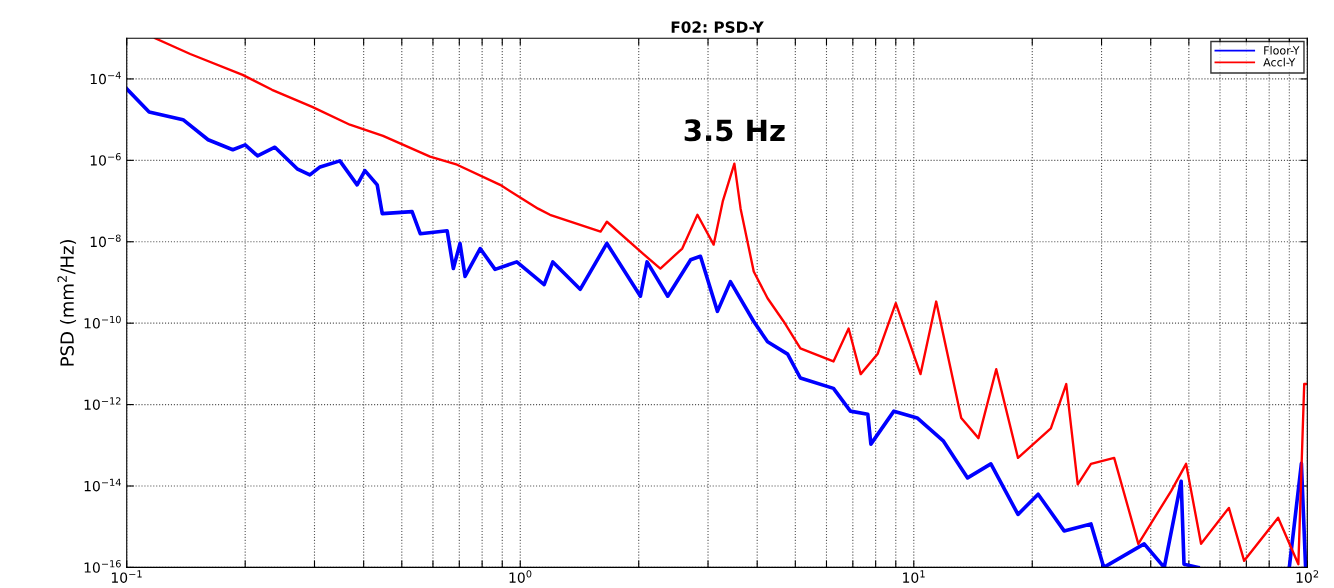 The image size is (1334, 588). What do you see at coordinates (126, 576) in the screenshot?
I see `x-tick-label: 10$^{−1}$` at bounding box center [126, 576].